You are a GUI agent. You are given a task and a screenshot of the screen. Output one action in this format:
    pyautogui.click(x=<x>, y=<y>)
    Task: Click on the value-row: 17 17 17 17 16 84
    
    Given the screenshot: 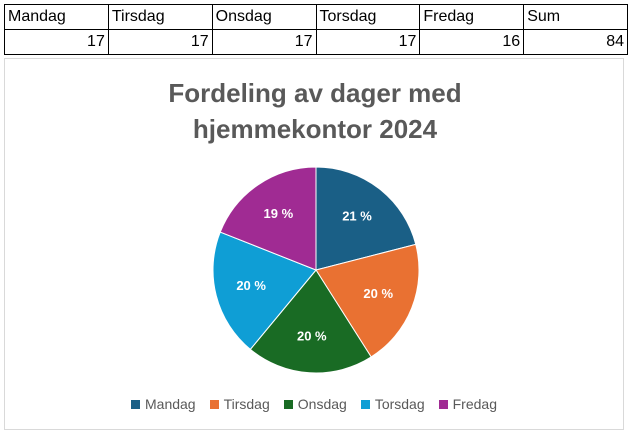 What is the action you would take?
    pyautogui.click(x=316, y=42)
    